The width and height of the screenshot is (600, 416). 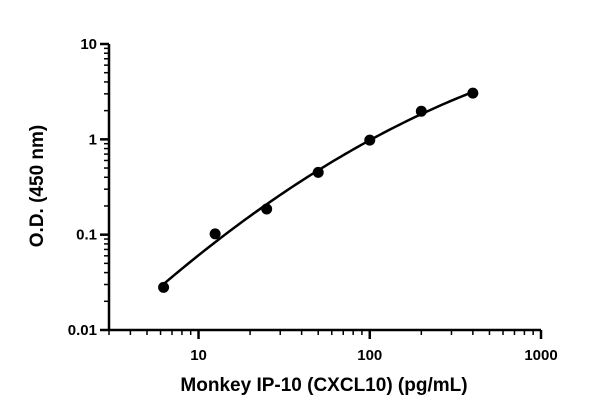 I want to click on y-tick-label: 1, so click(x=93, y=139).